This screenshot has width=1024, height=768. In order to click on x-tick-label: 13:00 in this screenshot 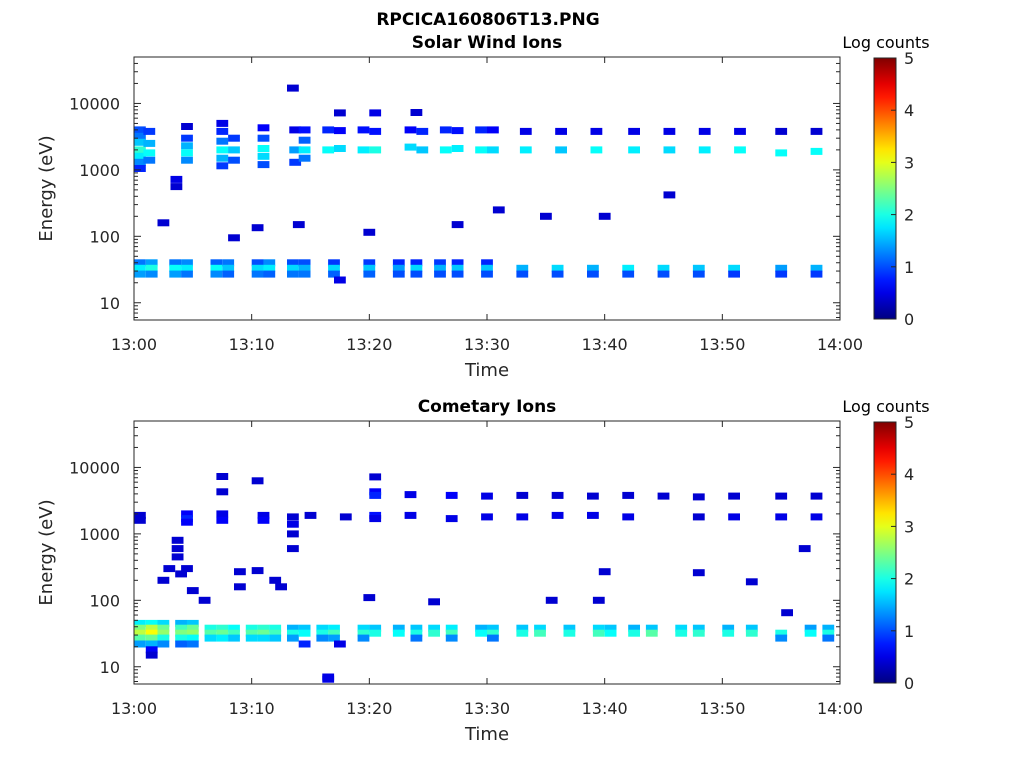, I will do `click(134, 708)`.